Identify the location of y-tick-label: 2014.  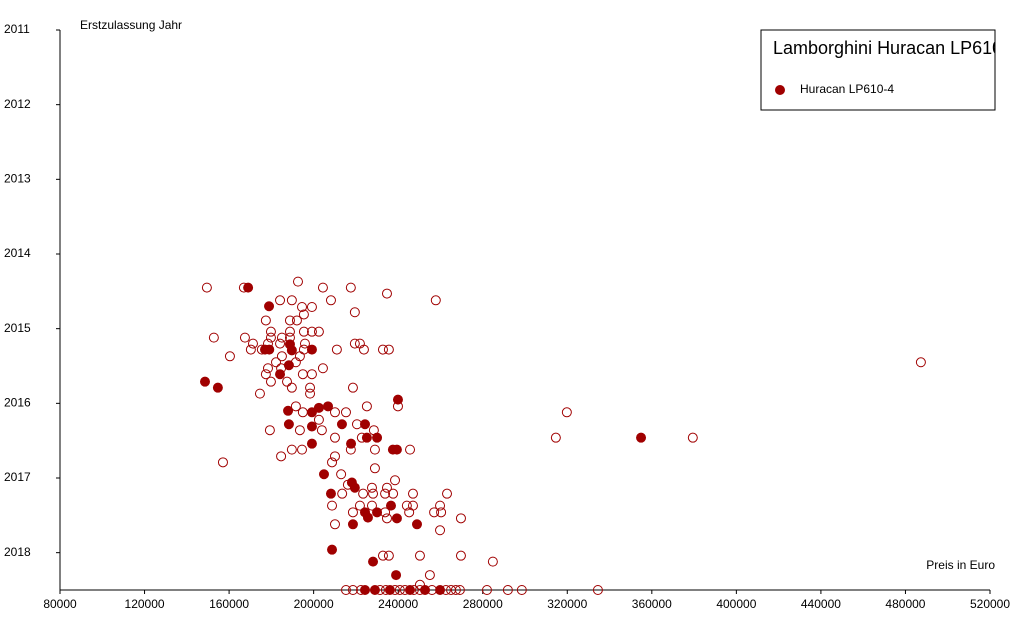
(17, 253).